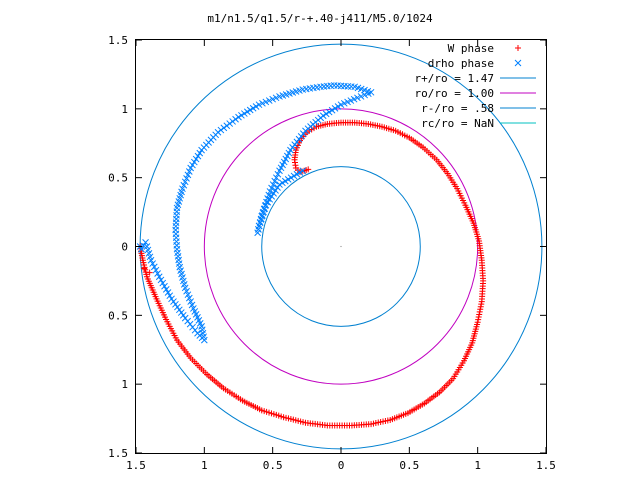 The image size is (640, 480). Describe the element at coordinates (320, 18) in the screenshot. I see `chart-title: m1/n1.5/q1.5/r-+.40-j411/M5.0/1024` at that location.